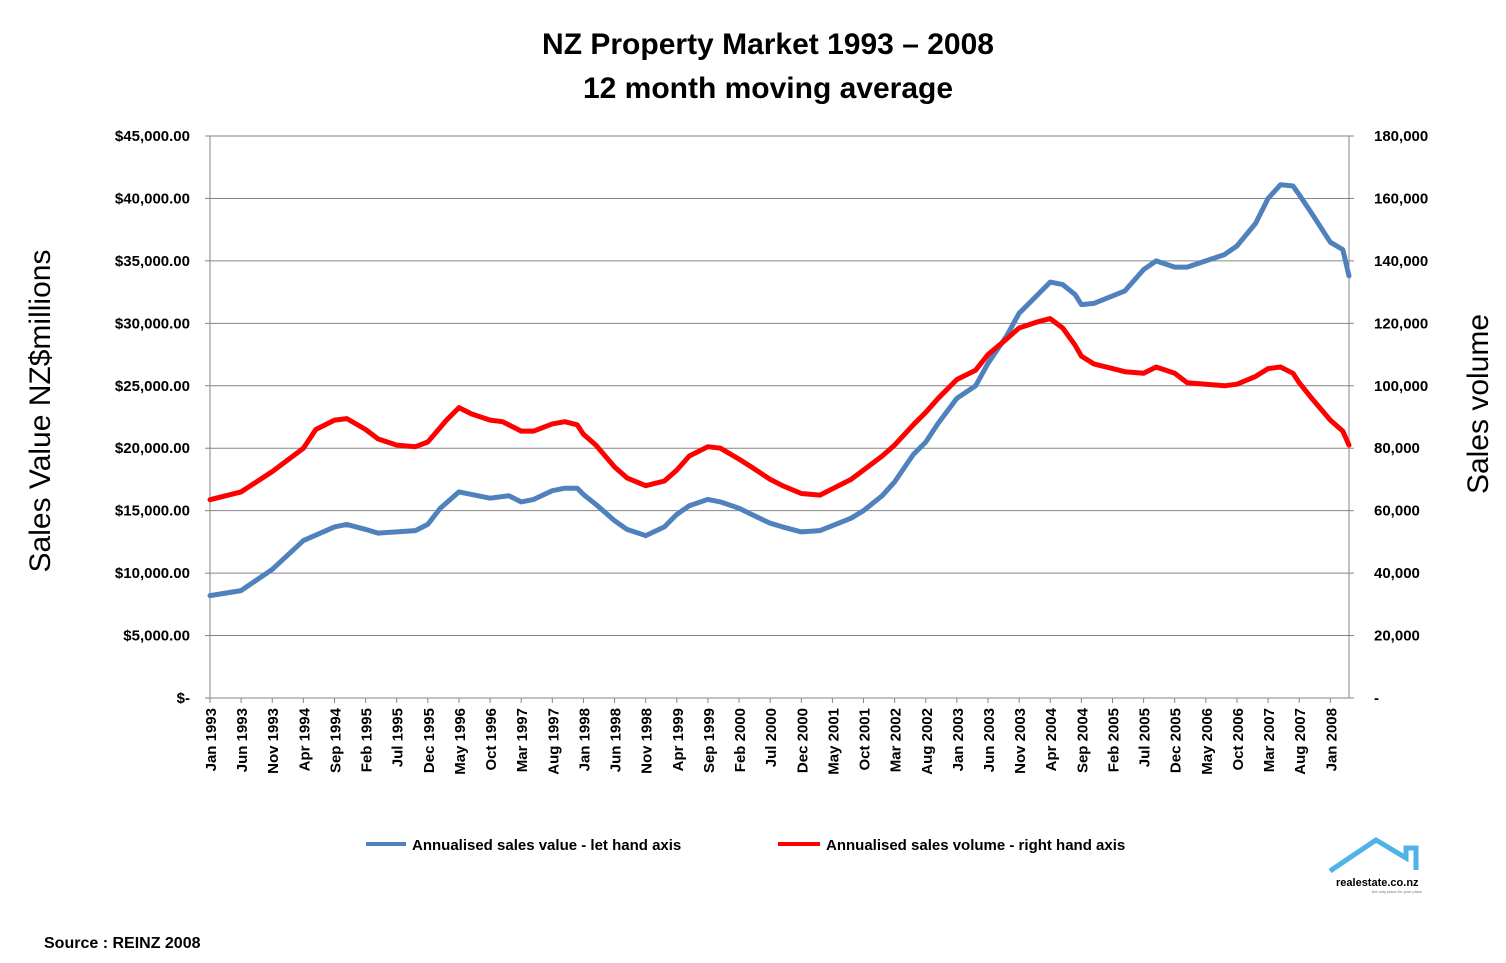 Image resolution: width=1506 pixels, height=963 pixels. I want to click on x-tick-label: Sep 2004, so click(1082, 740).